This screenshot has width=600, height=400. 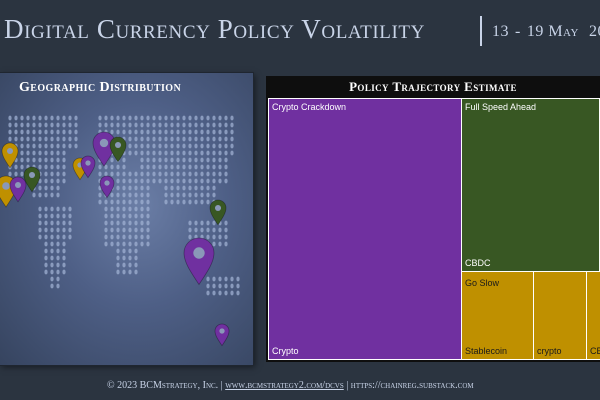 I want to click on treemap-cell-go-slow-stablecoin: Go Slow Stablecoin, so click(x=497, y=315).